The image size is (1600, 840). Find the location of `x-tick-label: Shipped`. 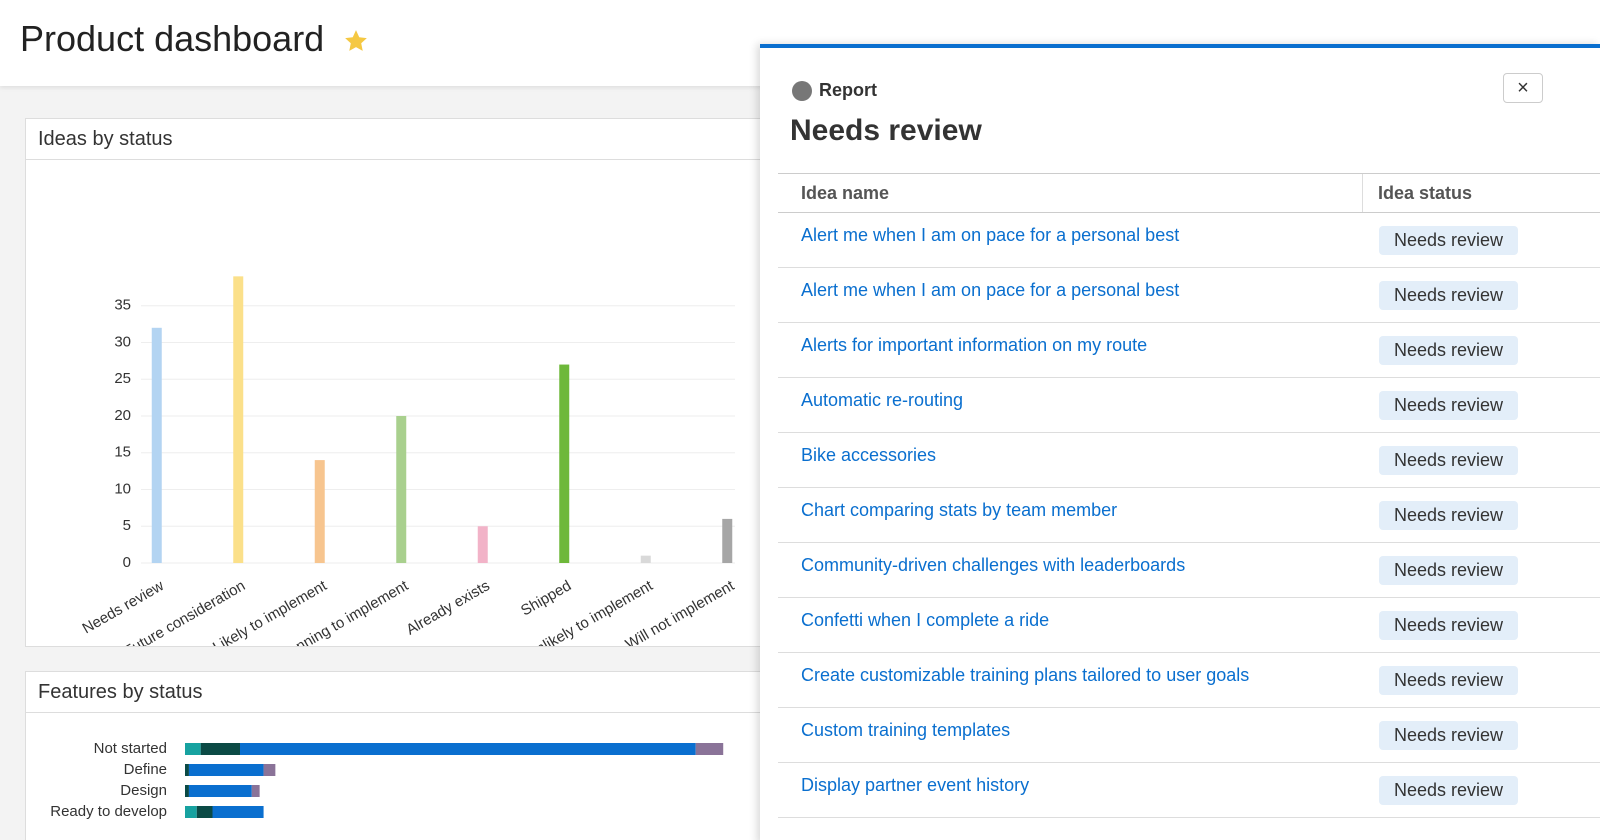

x-tick-label: Shipped is located at coordinates (546, 598).